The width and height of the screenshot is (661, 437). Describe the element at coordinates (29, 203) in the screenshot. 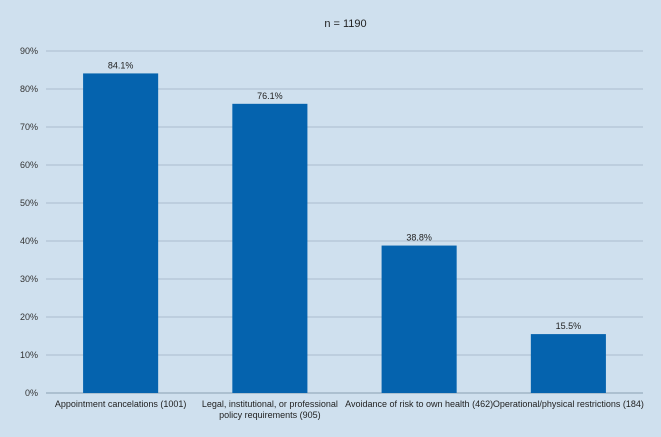

I see `y-tick-label: 50%` at that location.